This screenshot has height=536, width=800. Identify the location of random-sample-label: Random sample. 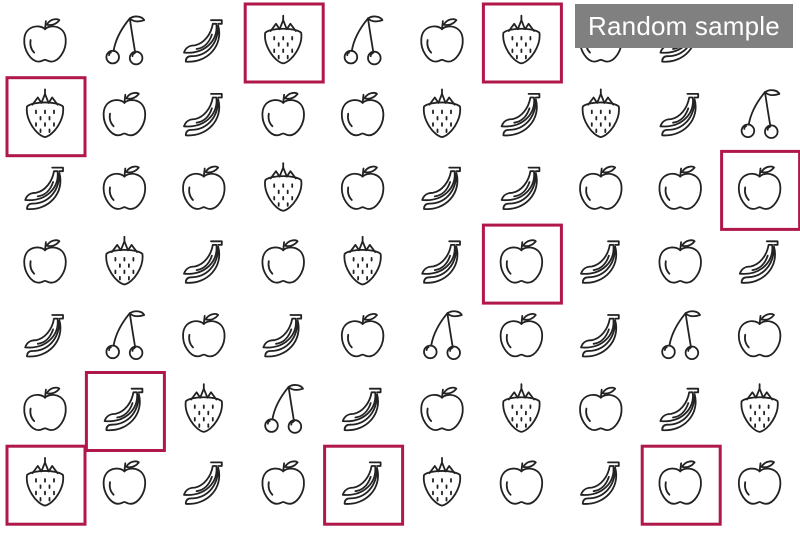
(684, 26).